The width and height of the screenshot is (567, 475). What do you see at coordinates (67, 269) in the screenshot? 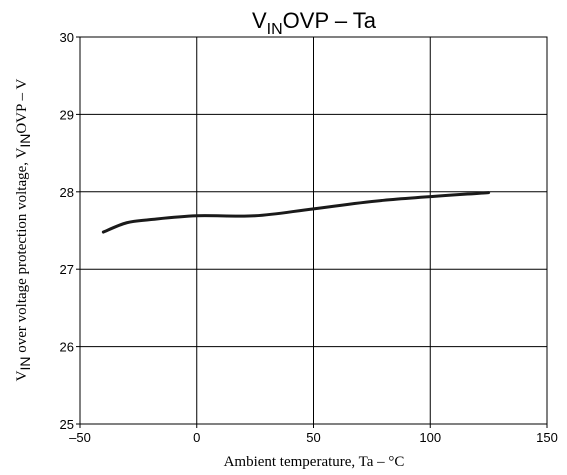
I see `y-tick-label: 27` at bounding box center [67, 269].